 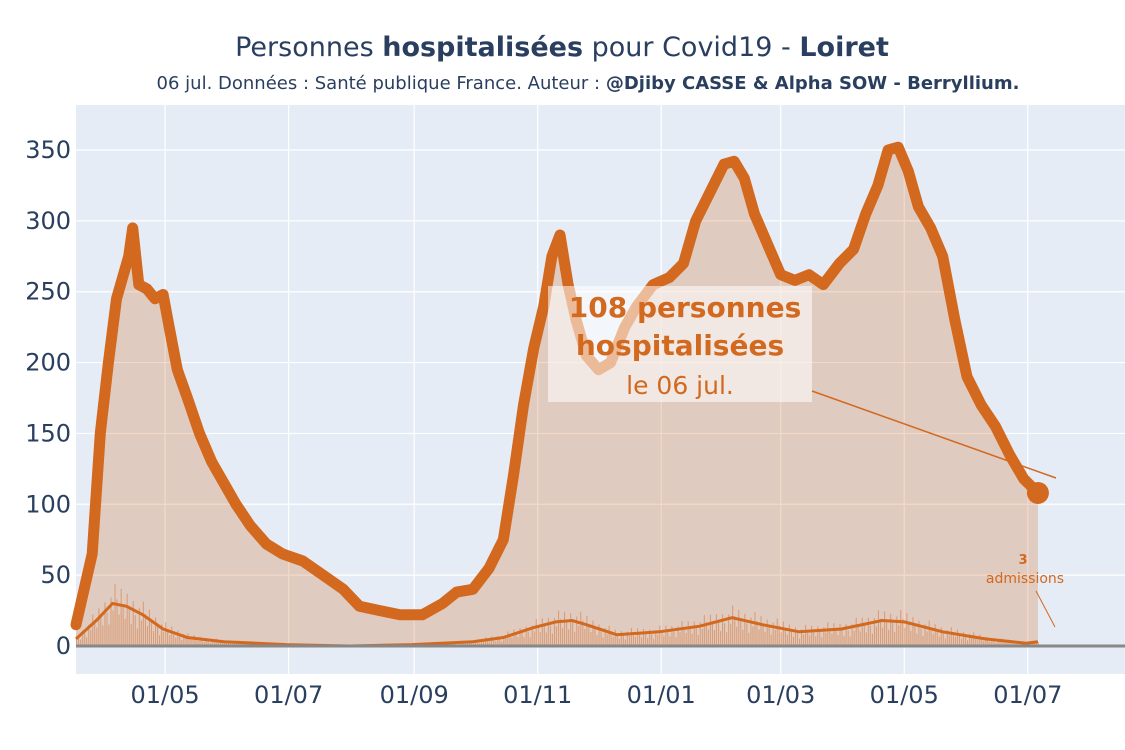 What do you see at coordinates (63, 646) in the screenshot?
I see `y-tick-label: 0` at bounding box center [63, 646].